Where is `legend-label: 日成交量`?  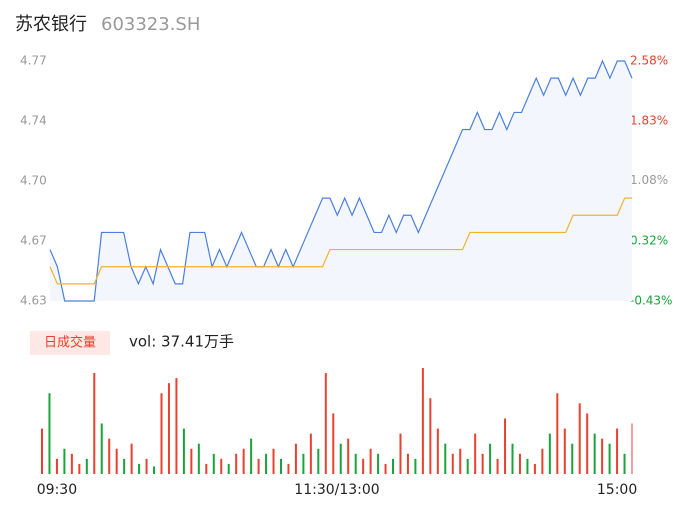 legend-label: 日成交量 is located at coordinates (70, 343).